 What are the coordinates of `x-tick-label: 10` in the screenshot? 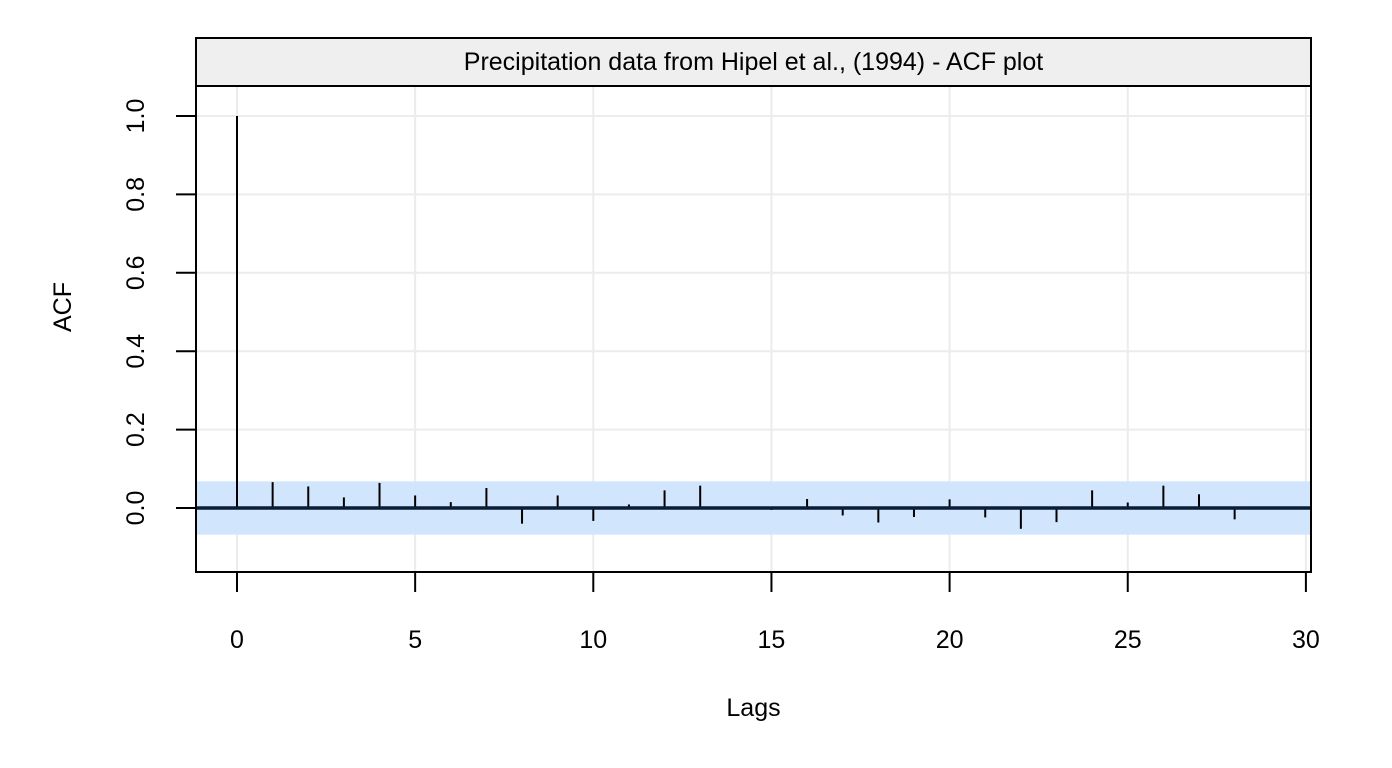 It's located at (593, 640).